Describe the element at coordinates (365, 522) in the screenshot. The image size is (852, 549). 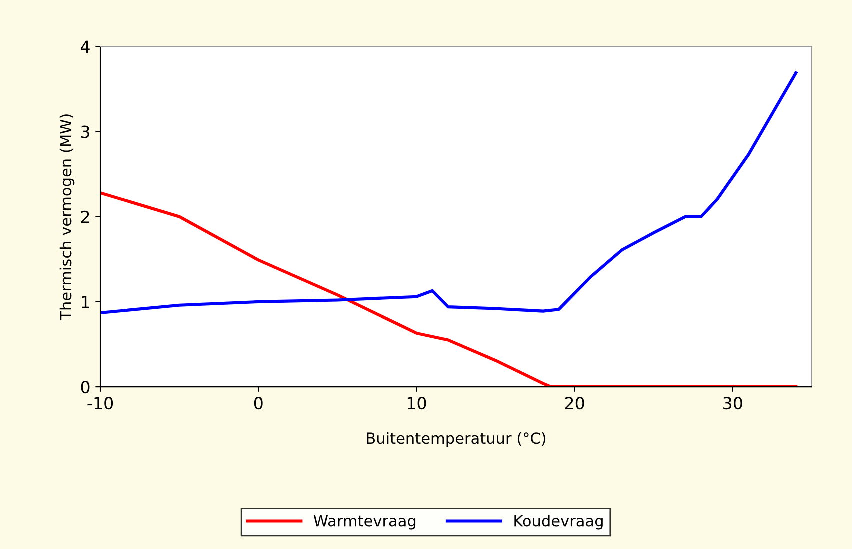
I see `legend-label: Warmtevraag` at that location.